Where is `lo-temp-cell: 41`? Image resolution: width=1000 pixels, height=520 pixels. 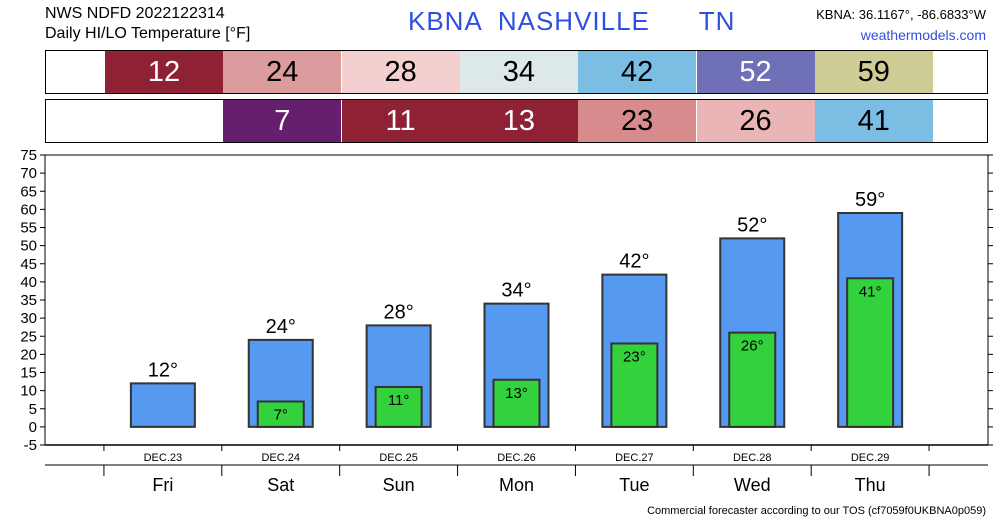 lo-temp-cell: 41 is located at coordinates (873, 121).